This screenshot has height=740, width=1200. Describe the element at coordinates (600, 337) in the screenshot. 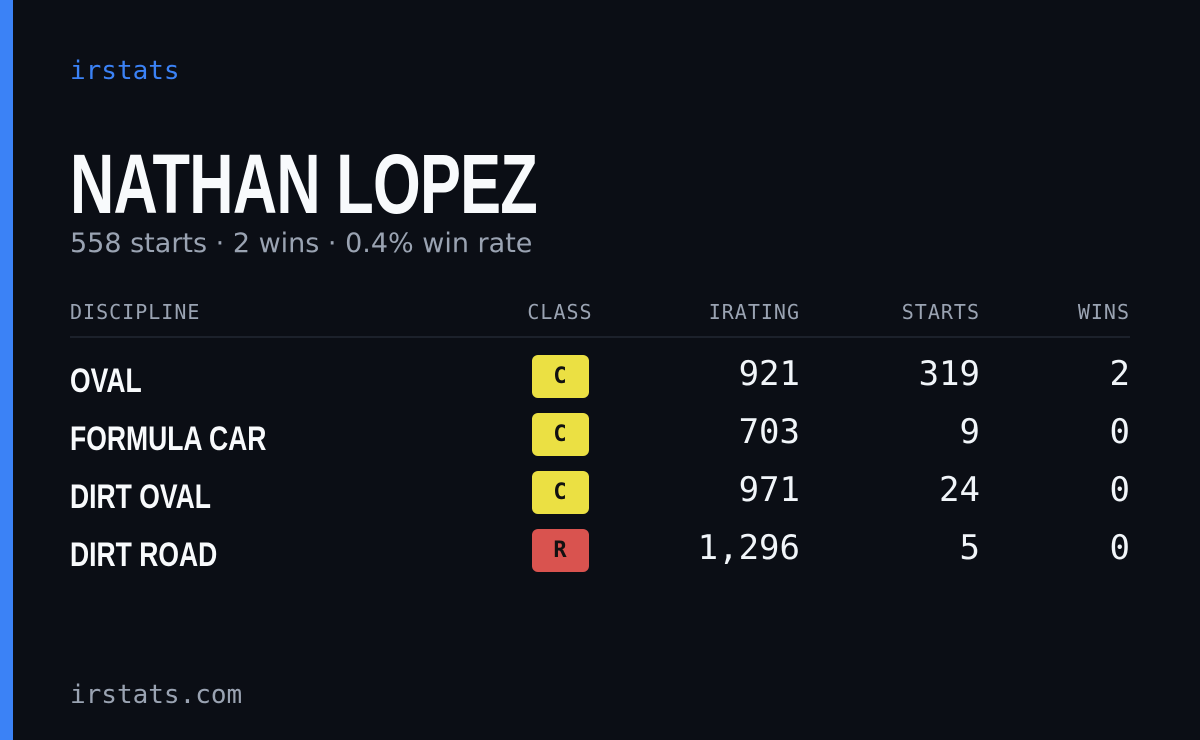

I see `divider` at that location.